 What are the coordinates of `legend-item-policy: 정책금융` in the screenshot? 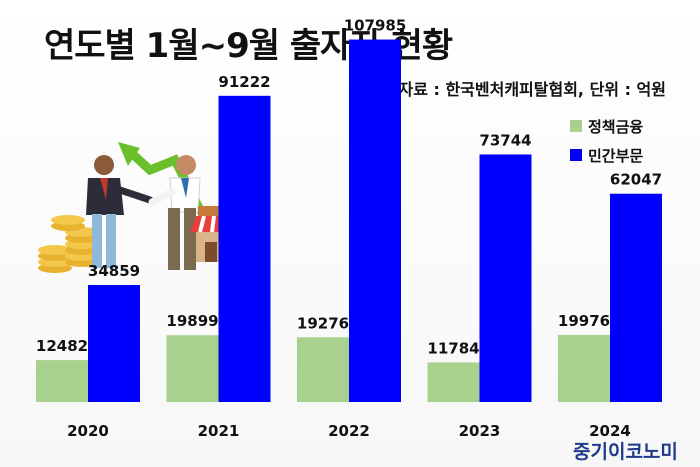 It's located at (606, 126).